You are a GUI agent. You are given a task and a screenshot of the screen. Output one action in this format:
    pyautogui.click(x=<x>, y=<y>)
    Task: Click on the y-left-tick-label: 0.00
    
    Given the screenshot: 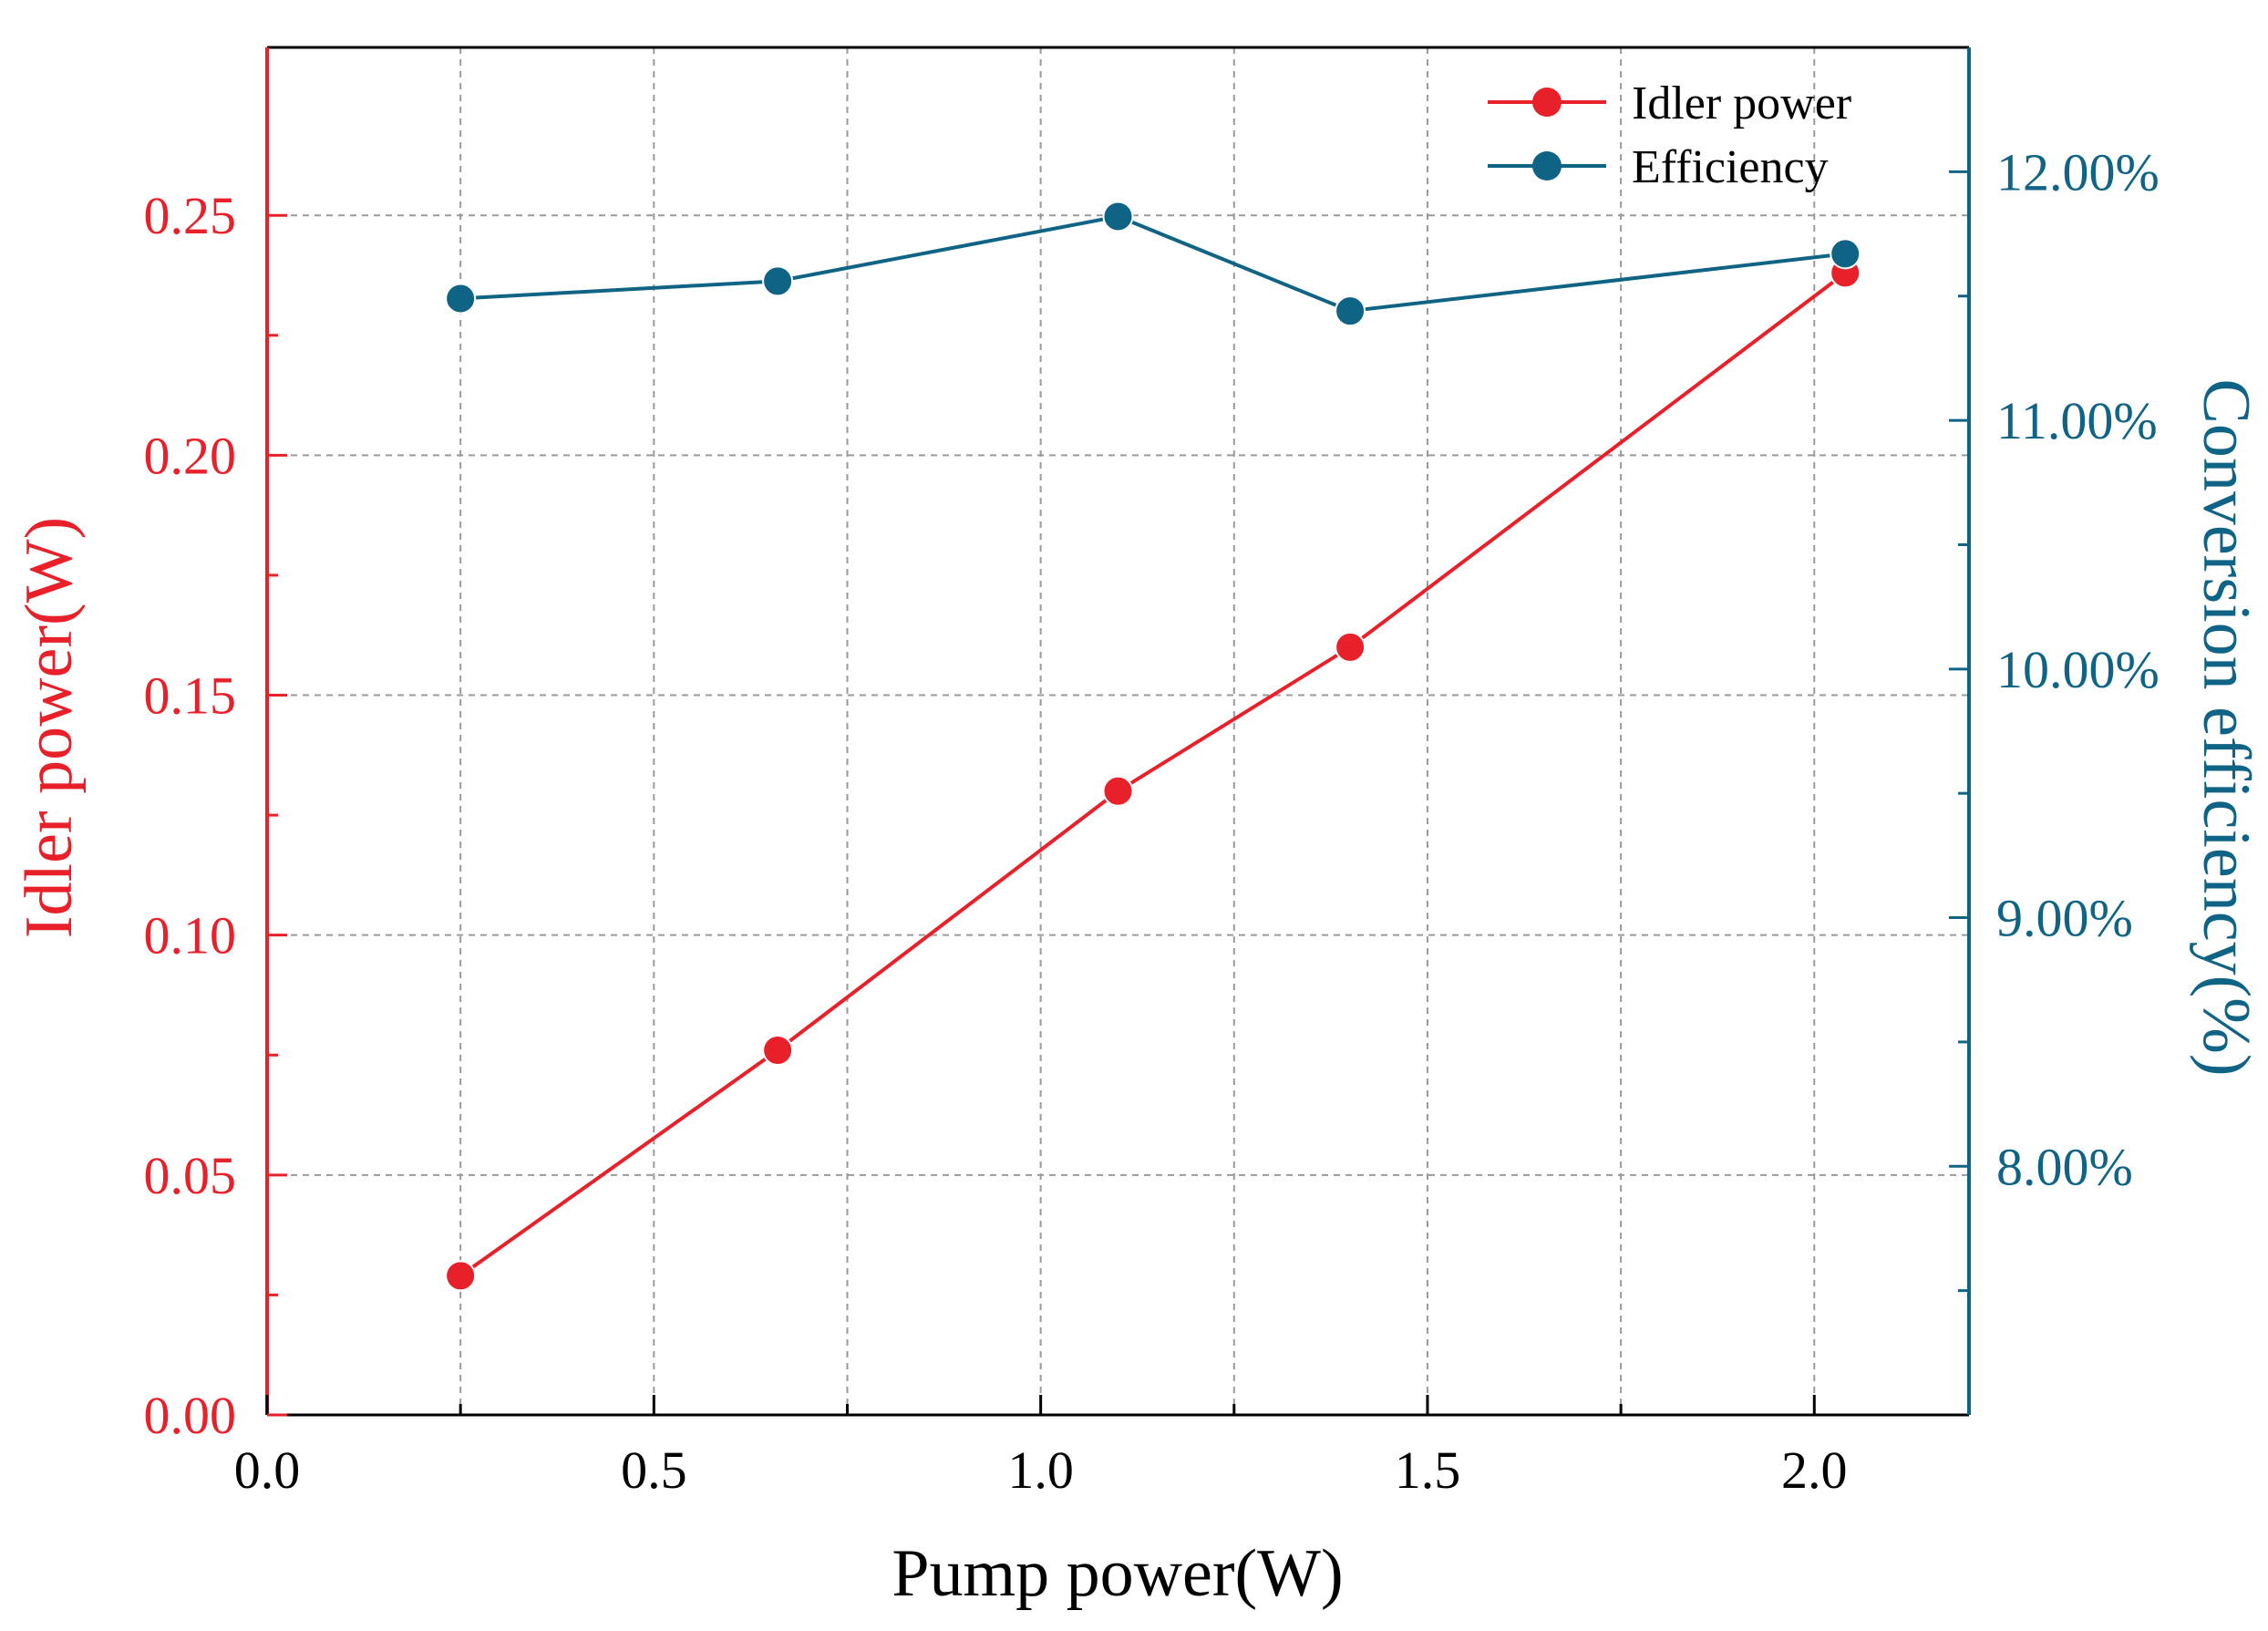 What is the action you would take?
    pyautogui.click(x=191, y=1415)
    